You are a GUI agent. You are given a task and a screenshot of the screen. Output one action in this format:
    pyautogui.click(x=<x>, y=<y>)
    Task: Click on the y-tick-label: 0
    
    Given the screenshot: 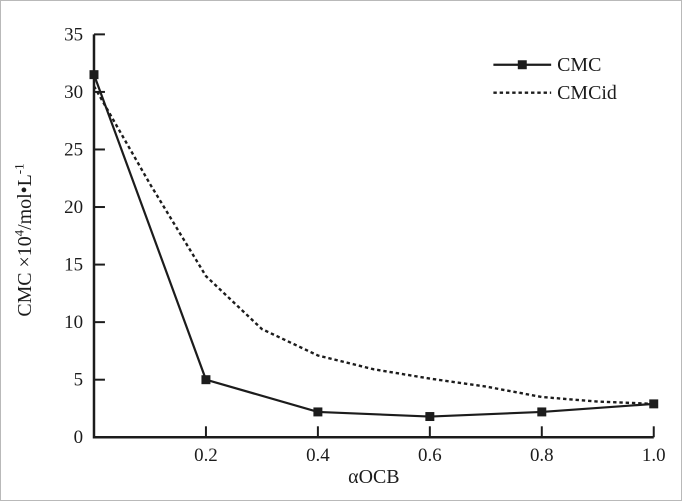 What is the action you would take?
    pyautogui.click(x=78, y=437)
    